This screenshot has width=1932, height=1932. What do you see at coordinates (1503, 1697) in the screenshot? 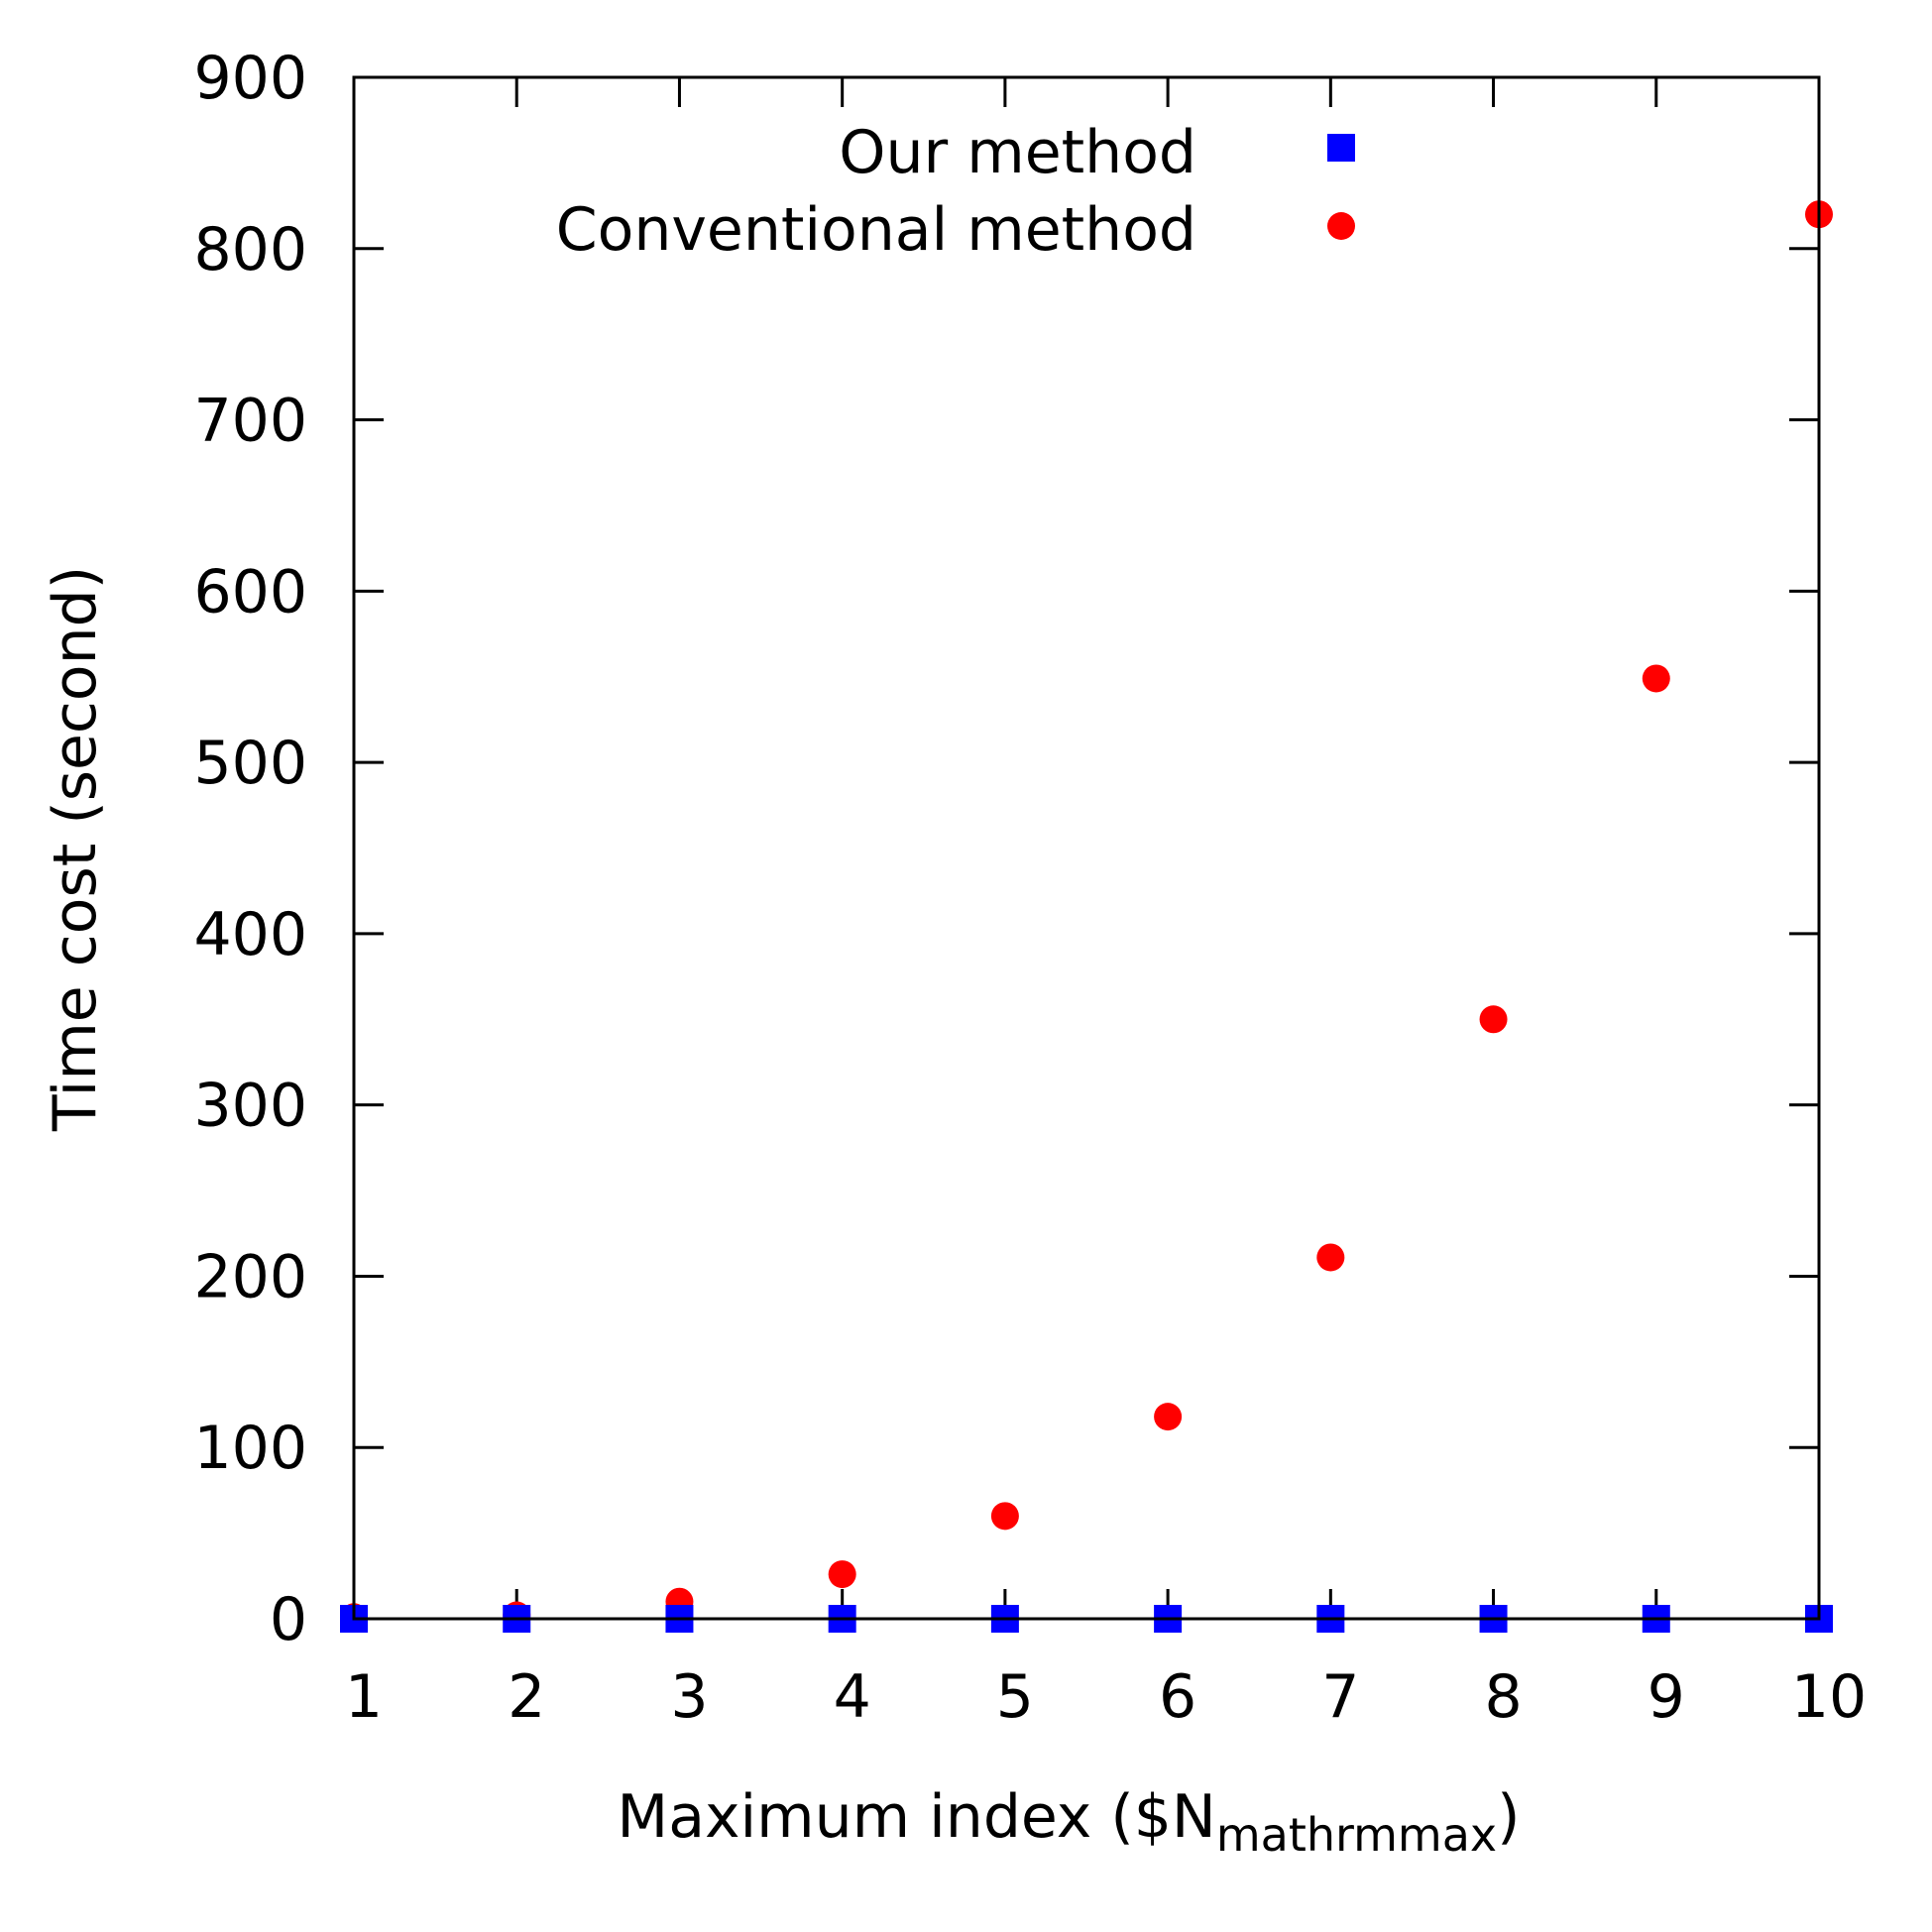
I see `x-tick-label-8: 8` at bounding box center [1503, 1697].